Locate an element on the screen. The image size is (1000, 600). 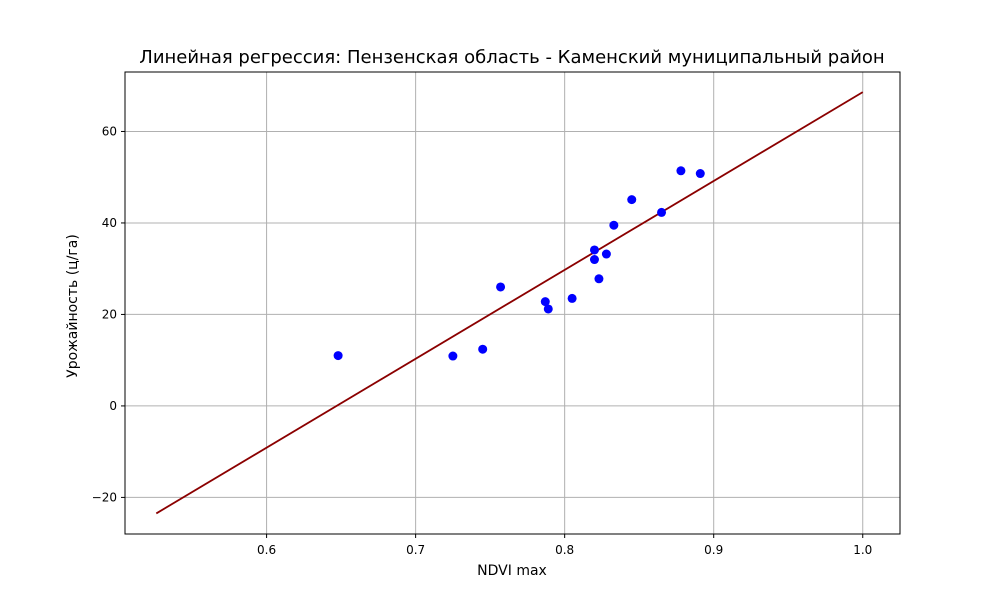
x-tick-label: 0.7 is located at coordinates (415, 550).